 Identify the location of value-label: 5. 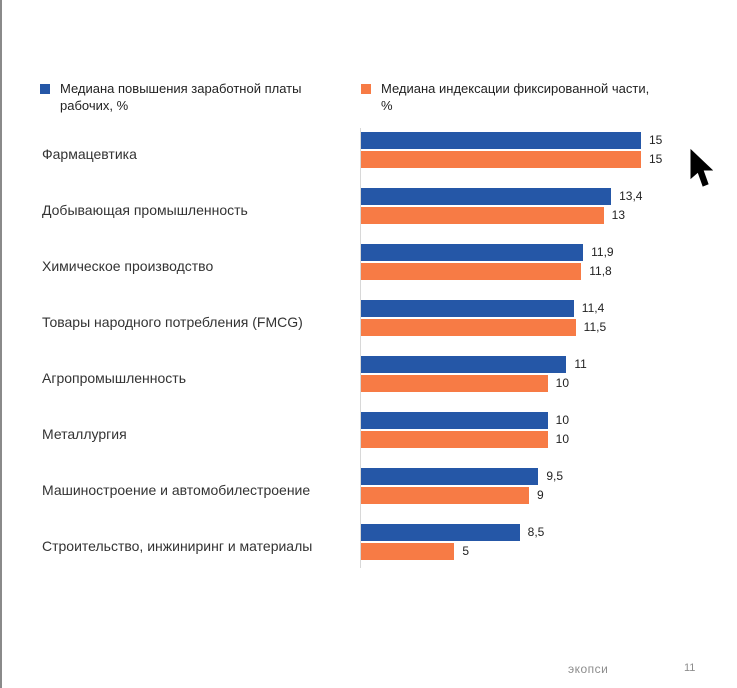
(466, 551).